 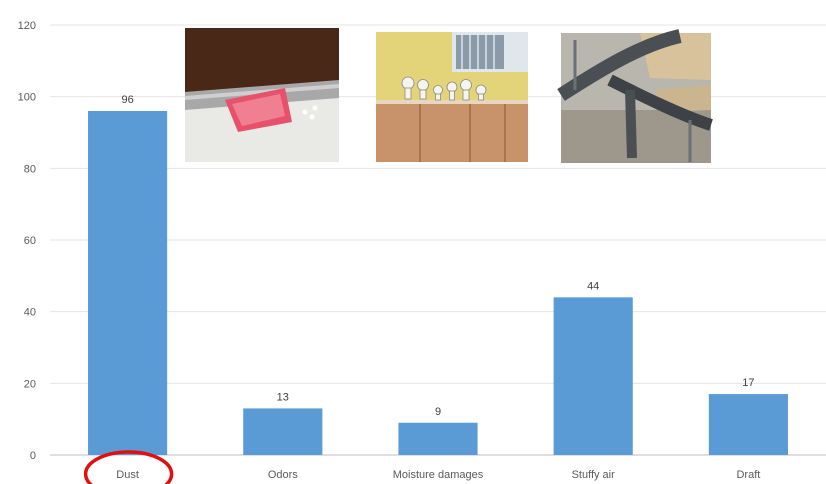 What do you see at coordinates (283, 431) in the screenshot?
I see `bar-odors` at bounding box center [283, 431].